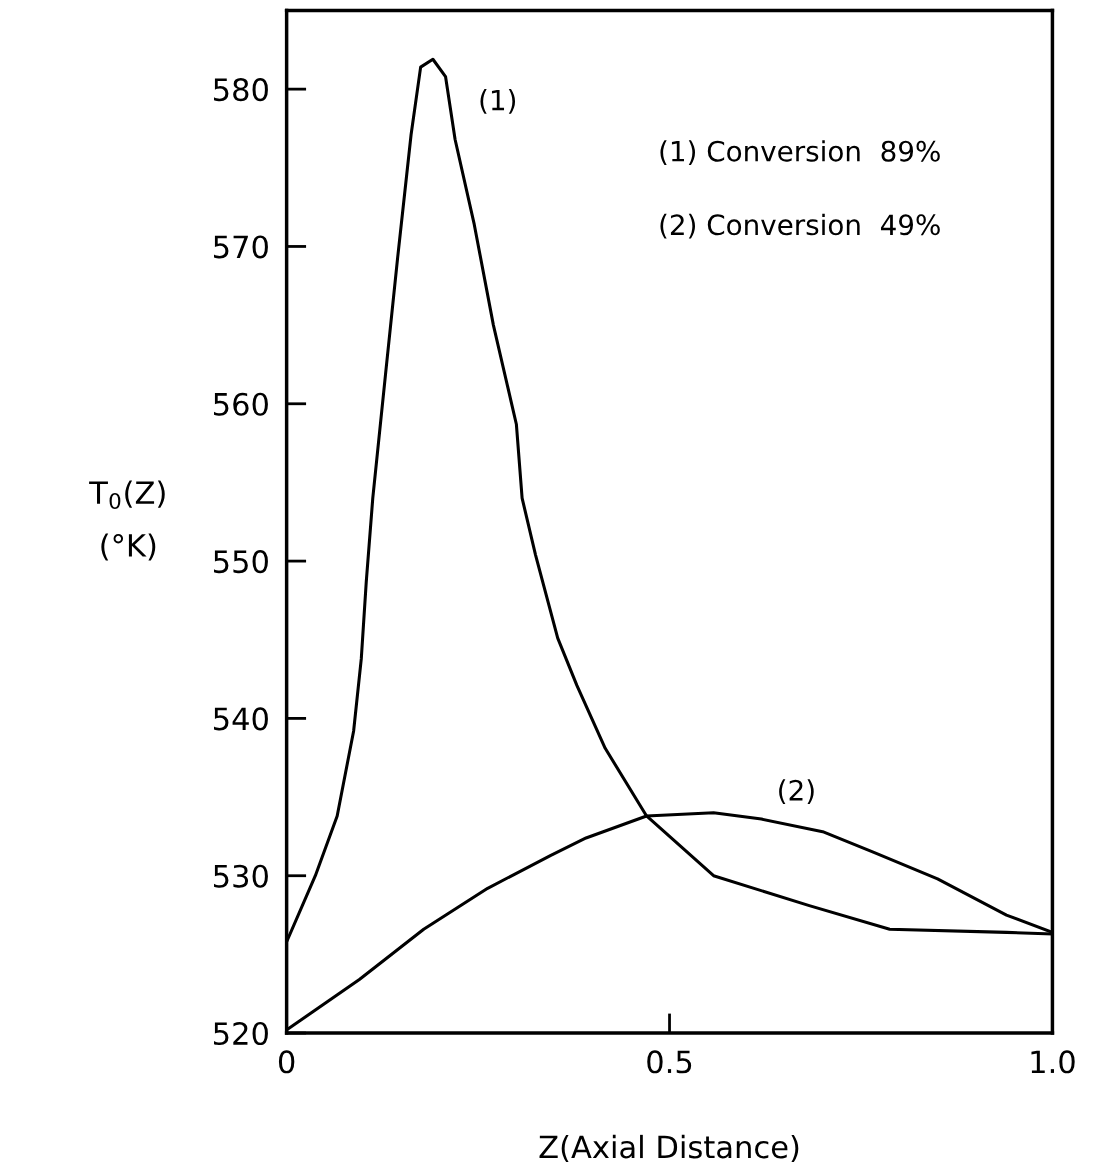  What do you see at coordinates (241, 247) in the screenshot?
I see `y-tick-label: 570` at bounding box center [241, 247].